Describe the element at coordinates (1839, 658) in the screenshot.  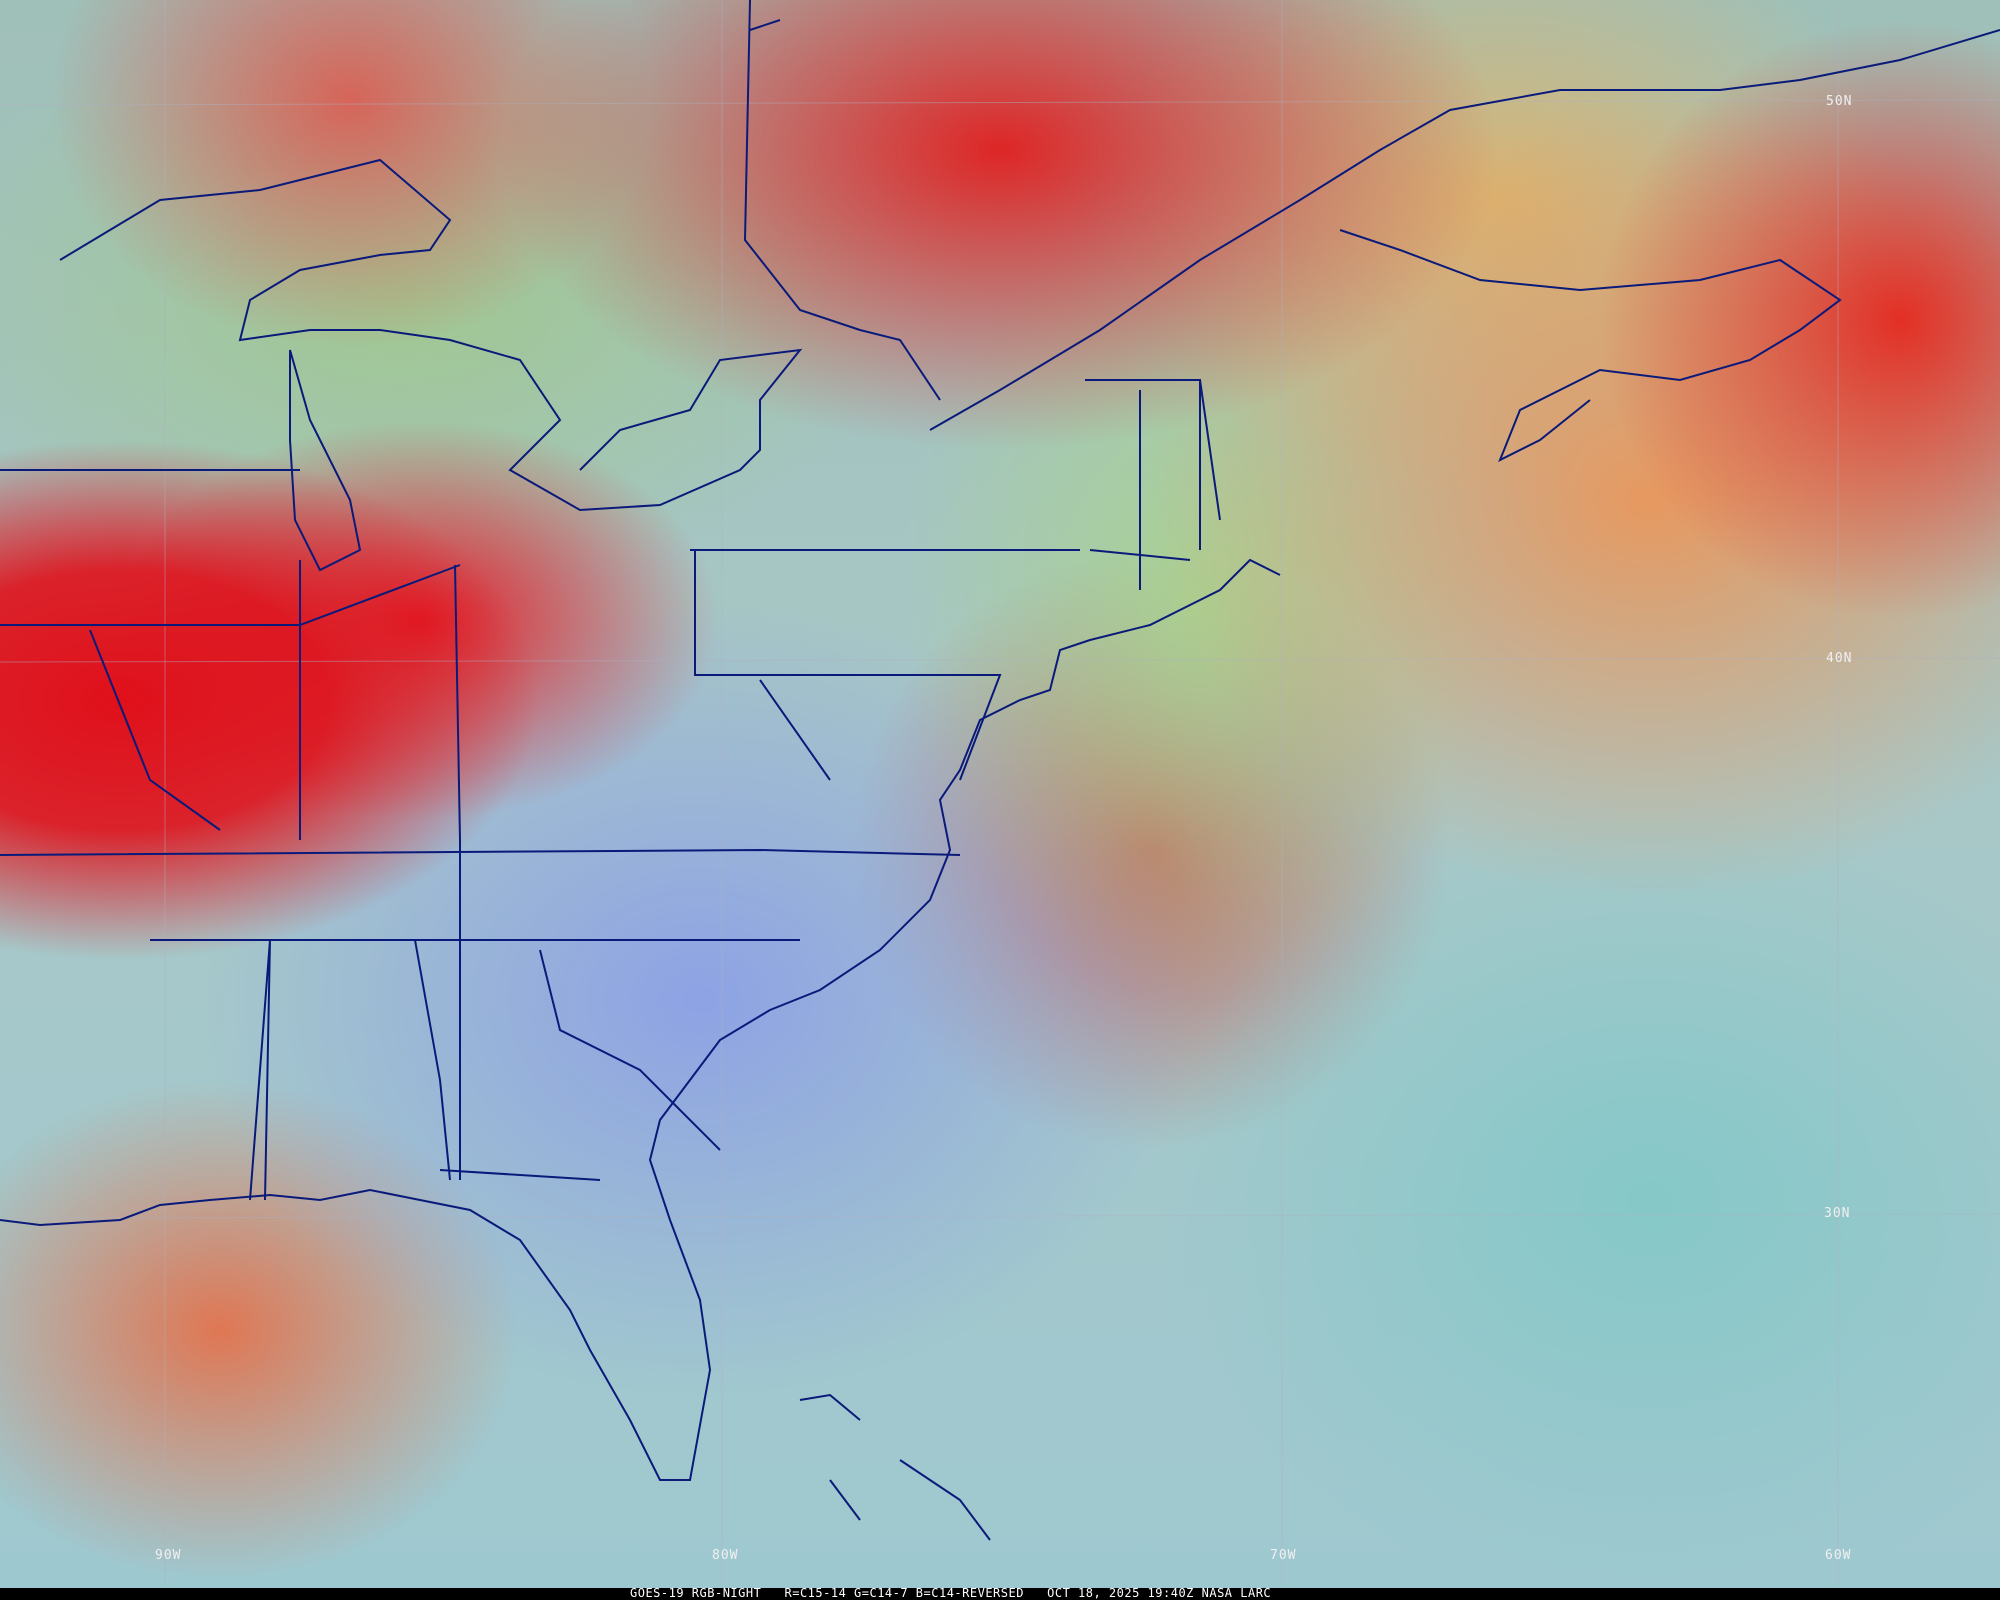
I see `latitude-label-40n: 40N` at that location.